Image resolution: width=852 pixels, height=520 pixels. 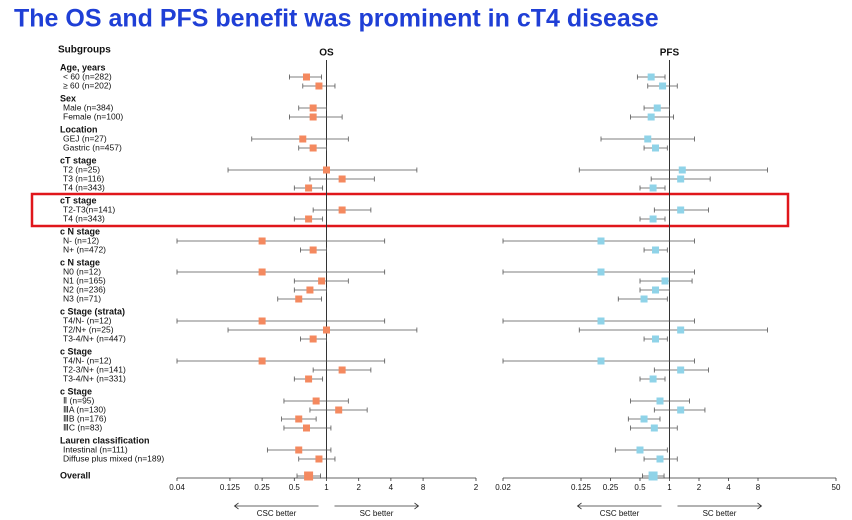 What do you see at coordinates (88, 329) in the screenshot?
I see `row-label: T2/N+ (n=25)` at bounding box center [88, 329].